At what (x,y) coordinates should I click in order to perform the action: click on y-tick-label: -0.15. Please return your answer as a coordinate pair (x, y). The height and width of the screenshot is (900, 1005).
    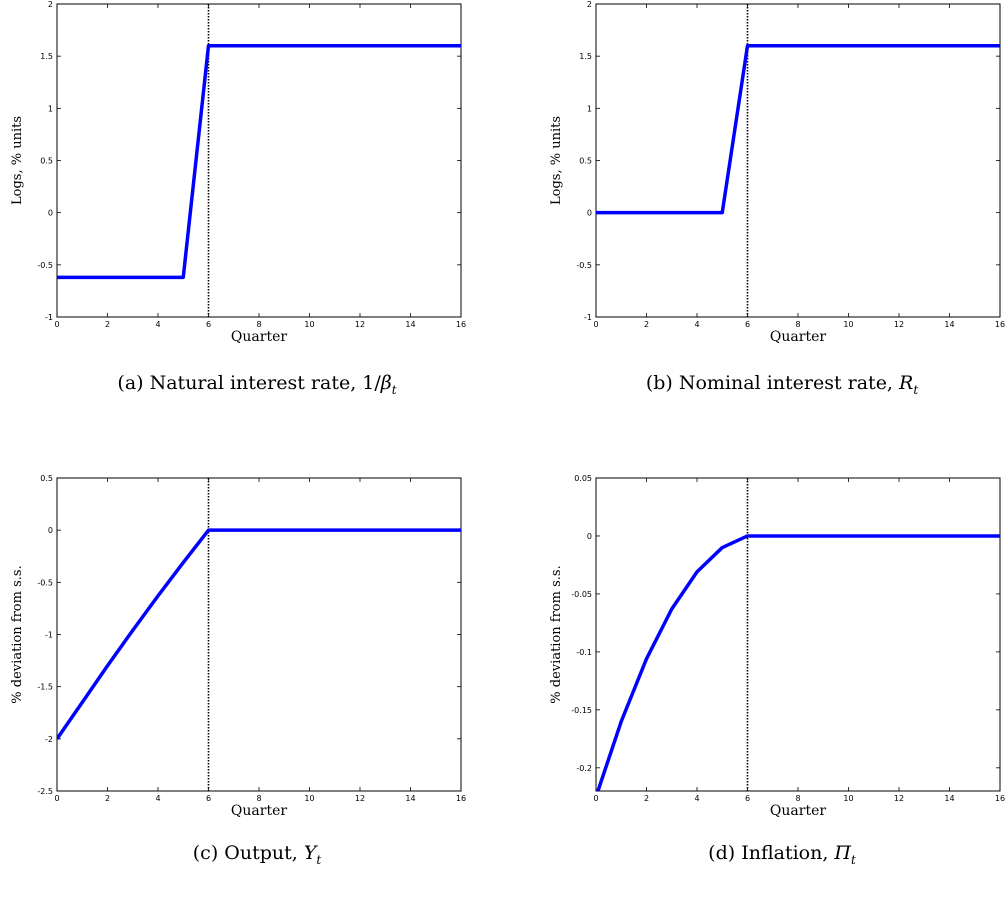
    Looking at the image, I should click on (581, 710).